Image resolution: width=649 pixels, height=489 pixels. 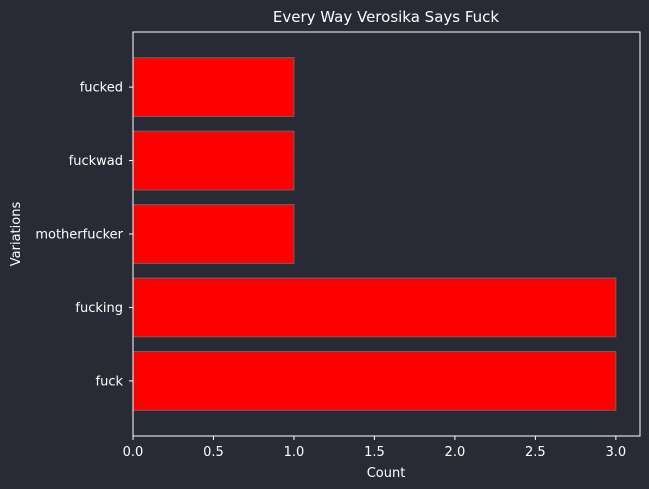 I want to click on y-axis-label: Variations, so click(x=16, y=234).